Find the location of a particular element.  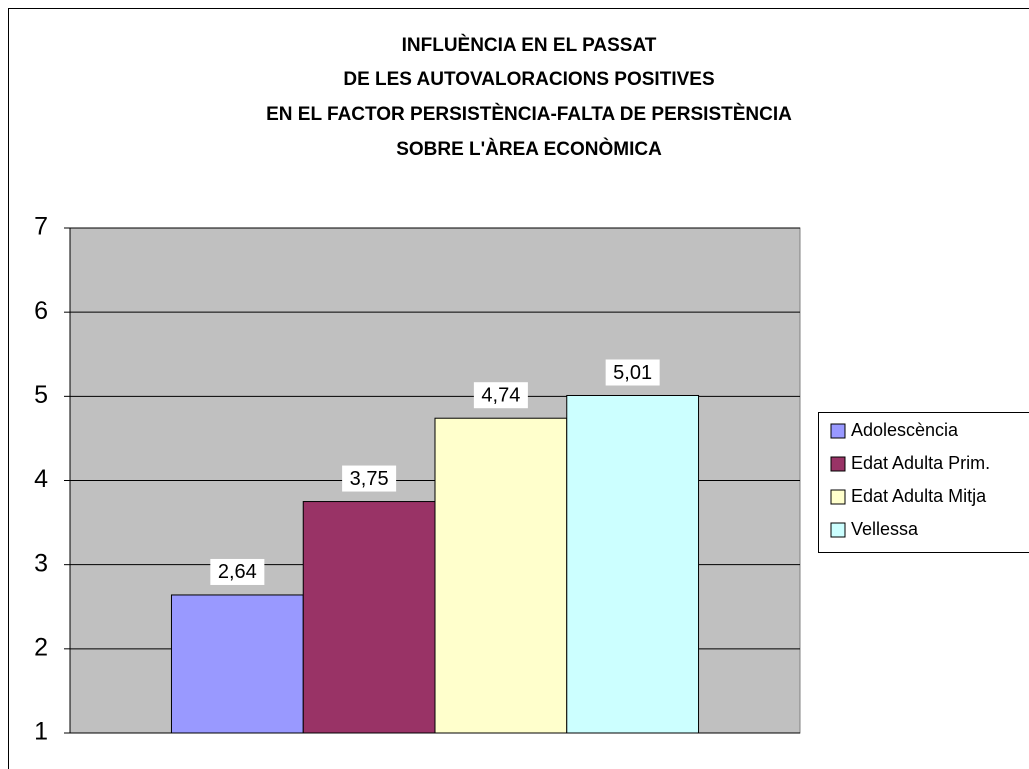

value-label: 5,01 is located at coordinates (632, 373).